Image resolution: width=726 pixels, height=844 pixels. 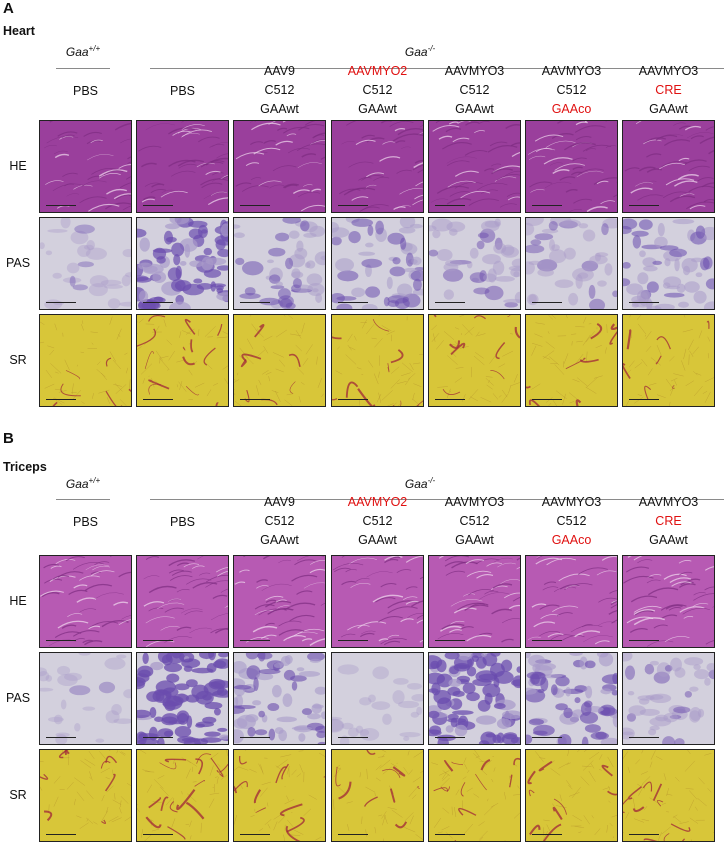 I want to click on genotype-wt-rule, so click(x=83, y=68).